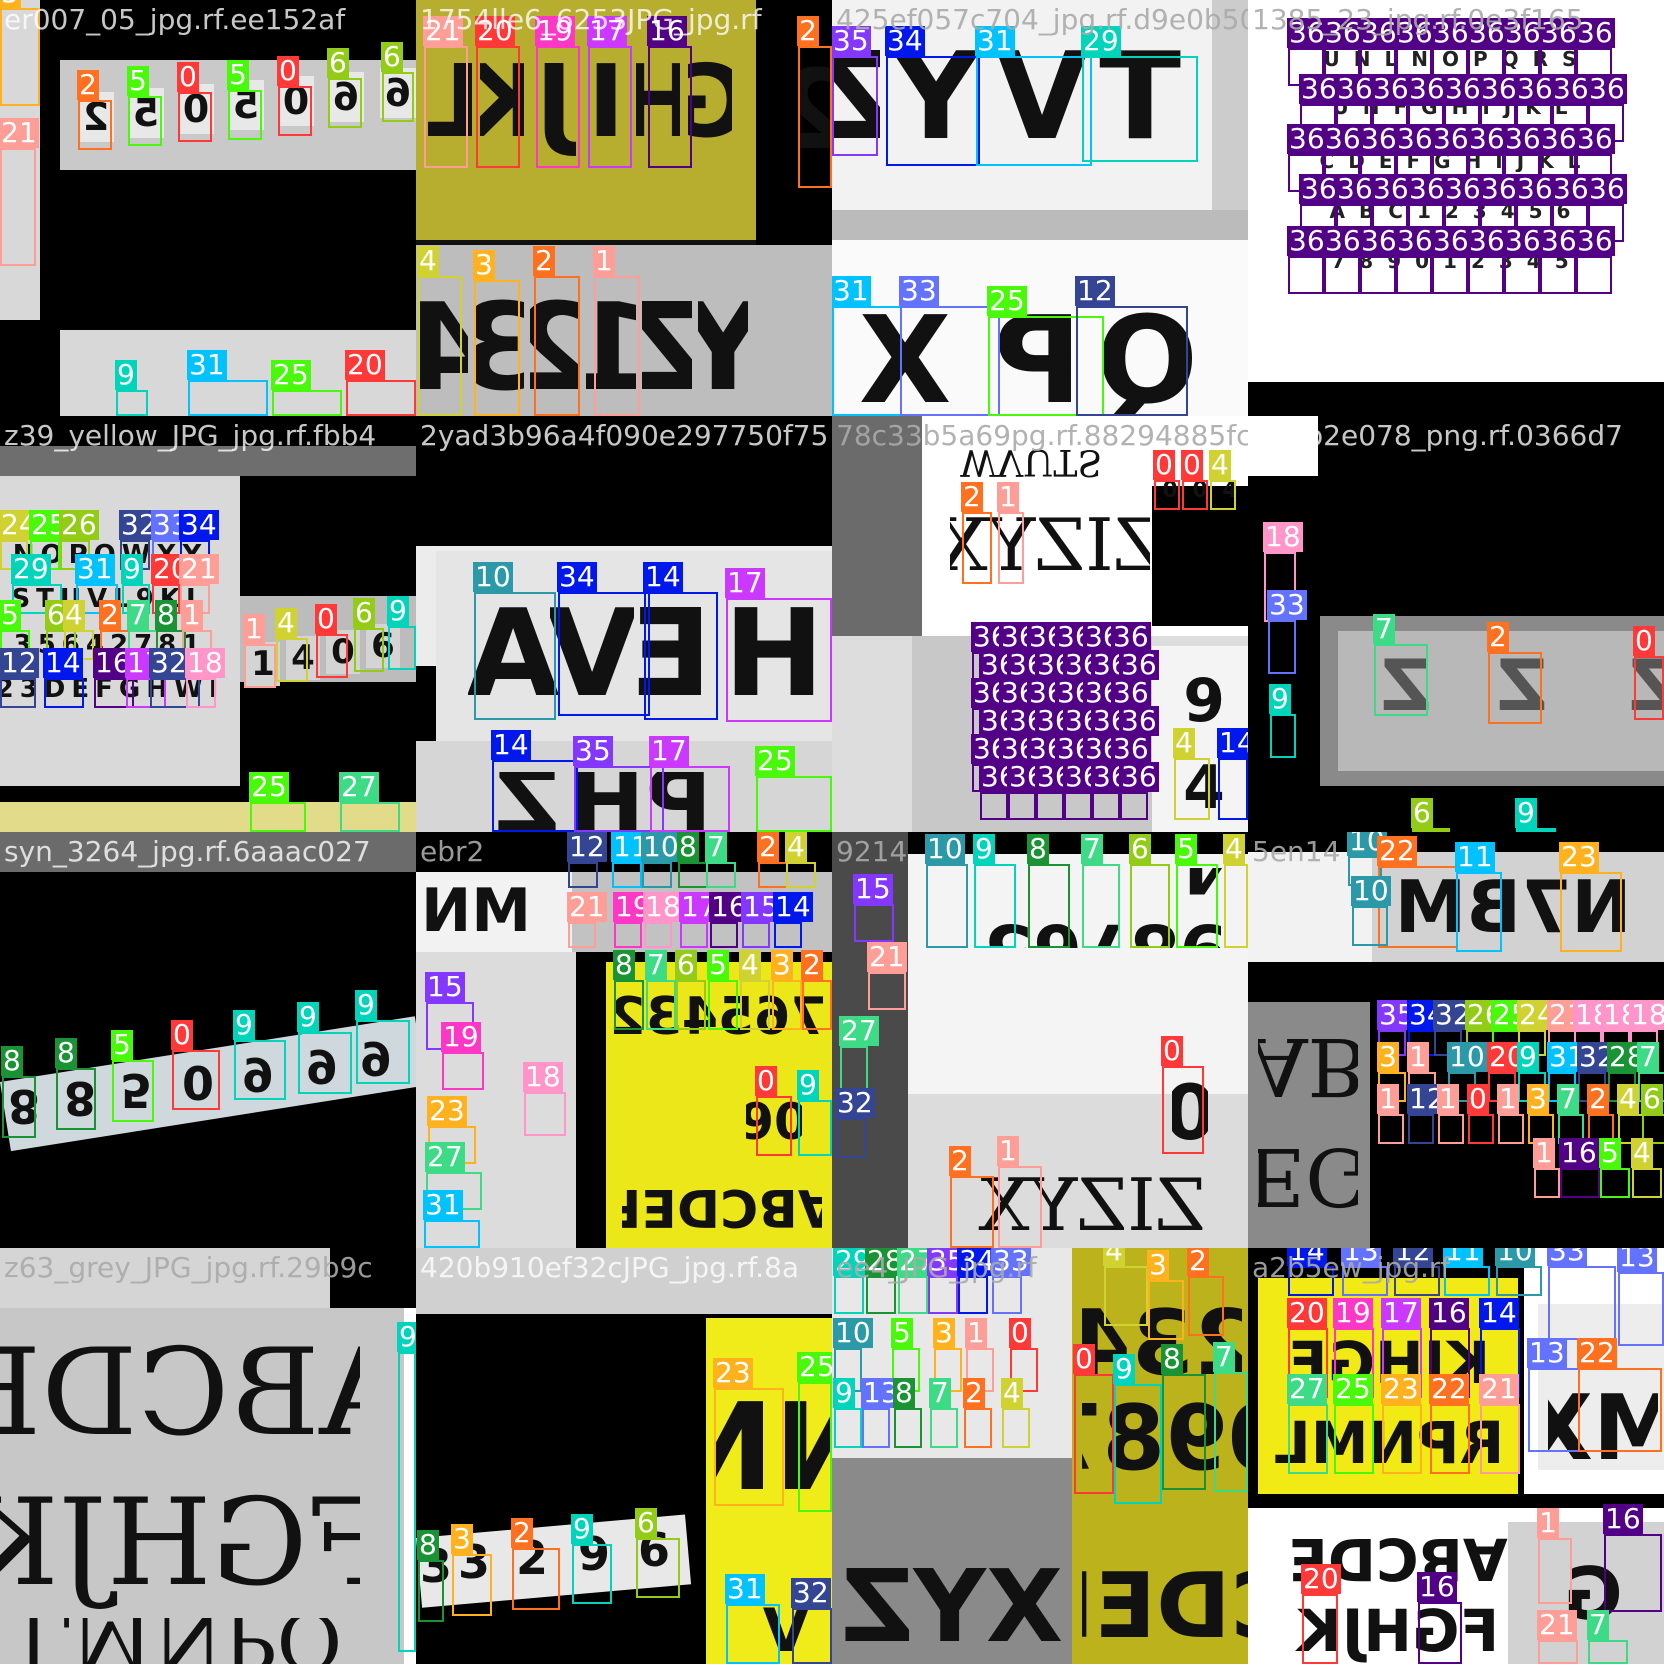 The width and height of the screenshot is (1664, 1664). Describe the element at coordinates (554, 101) in the screenshot. I see `plate-character: J` at that location.